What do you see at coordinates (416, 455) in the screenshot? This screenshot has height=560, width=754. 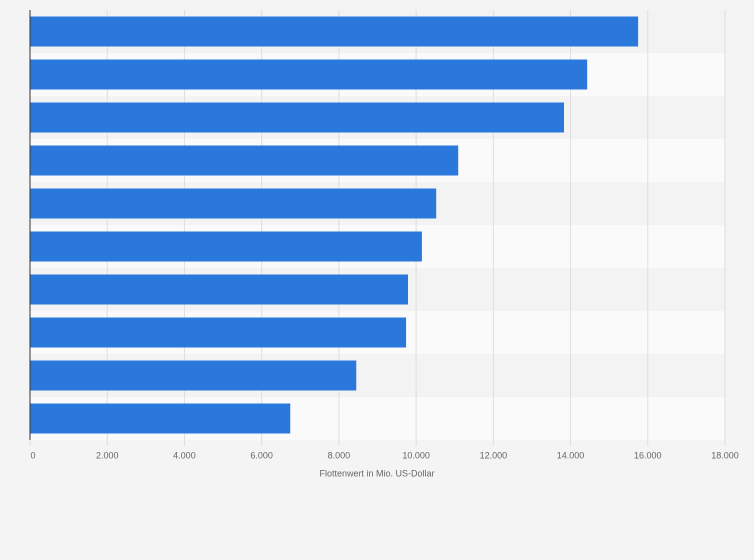 I see `x-tick-label: 10.000` at bounding box center [416, 455].